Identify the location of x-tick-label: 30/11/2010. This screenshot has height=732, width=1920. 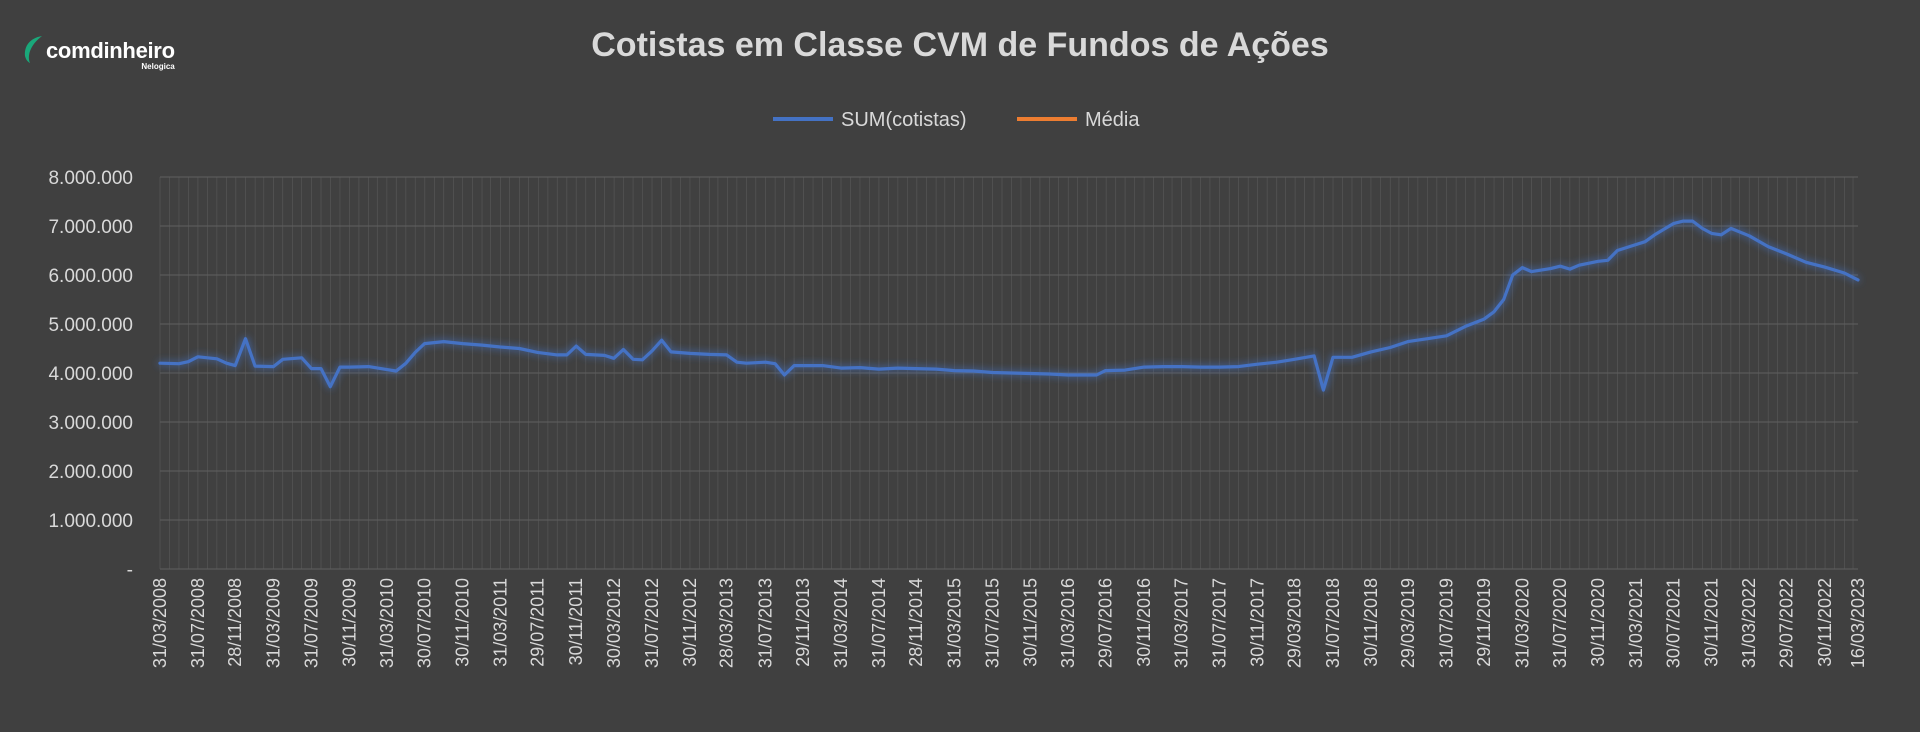
(463, 622).